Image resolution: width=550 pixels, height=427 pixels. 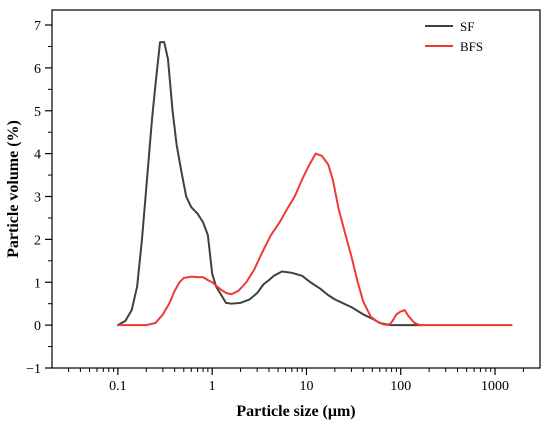 What do you see at coordinates (212, 386) in the screenshot?
I see `x-tick-label: 1` at bounding box center [212, 386].